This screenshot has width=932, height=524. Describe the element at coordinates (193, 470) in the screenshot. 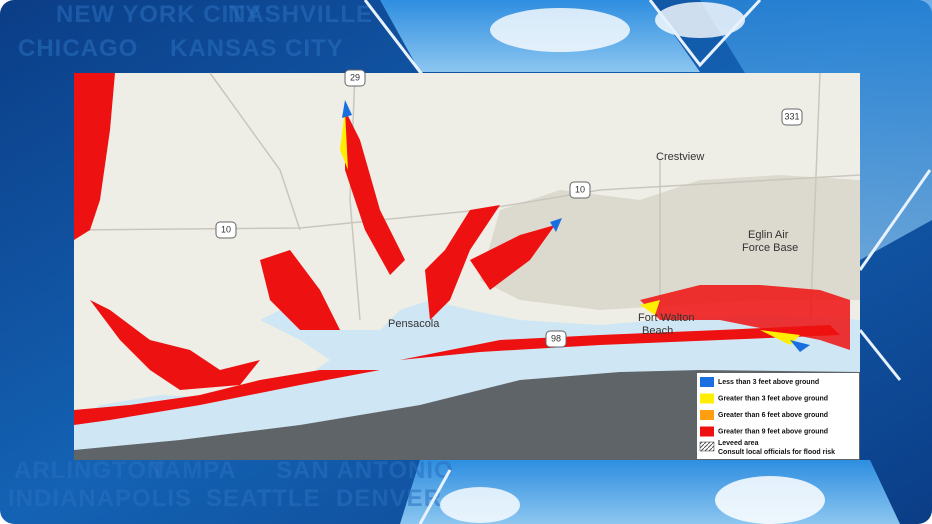

I see `background-word: TAMPA` at that location.